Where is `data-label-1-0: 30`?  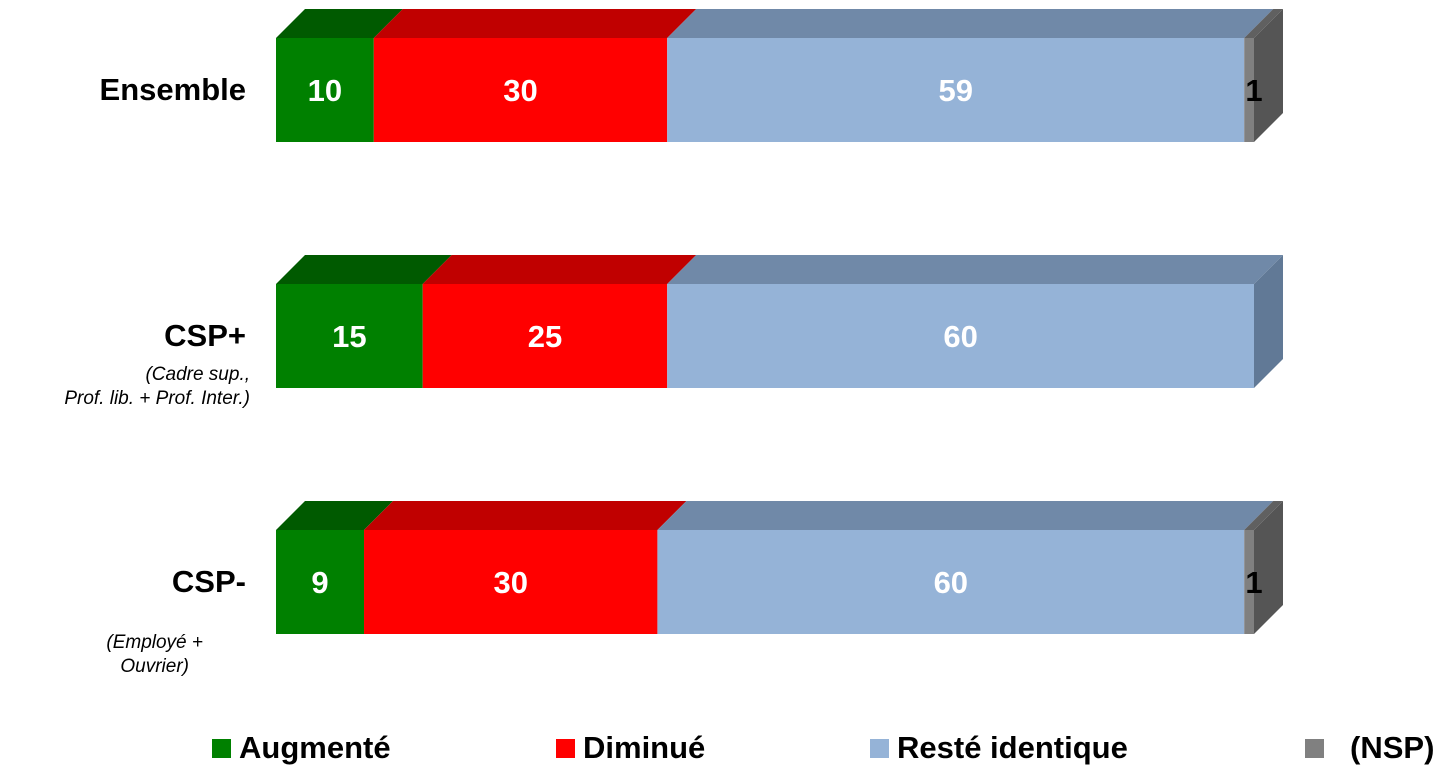 data-label-1-0: 30 is located at coordinates (520, 90).